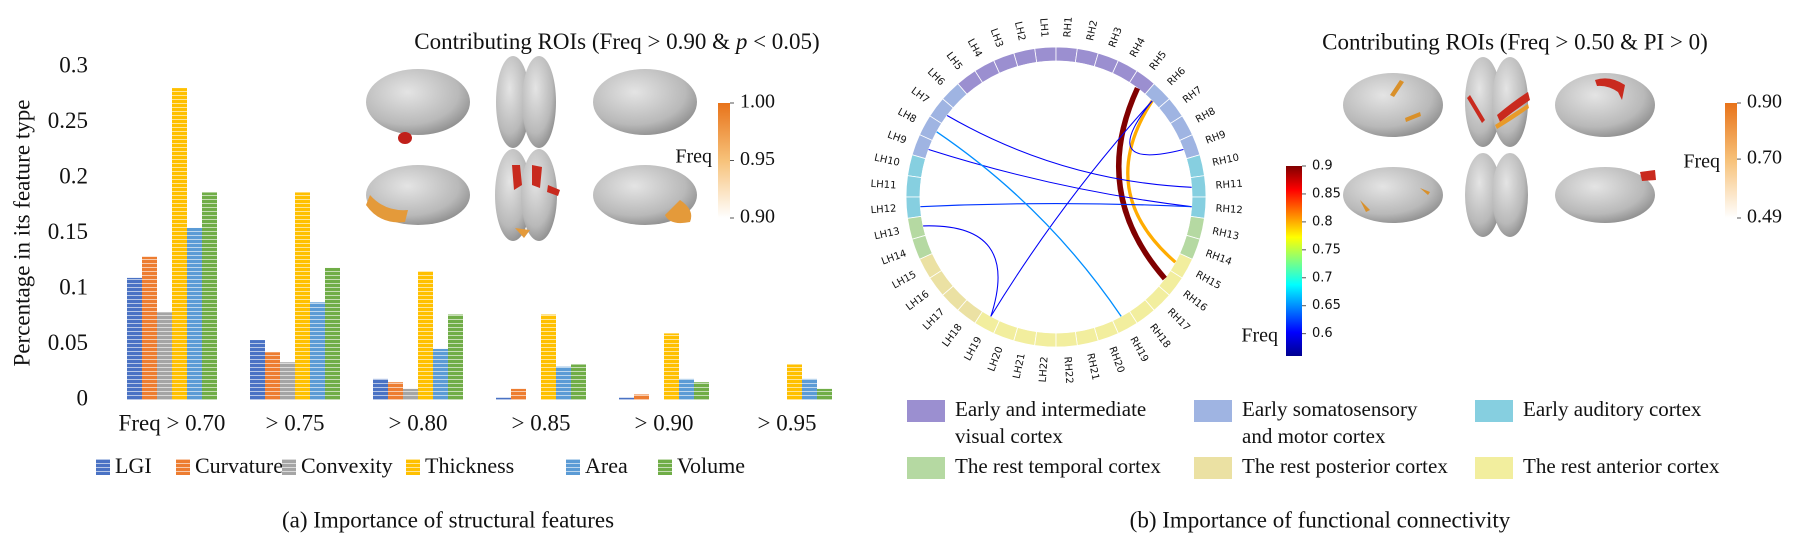 The height and width of the screenshot is (545, 1800). I want to click on node-label: RH21, so click(1092, 366).